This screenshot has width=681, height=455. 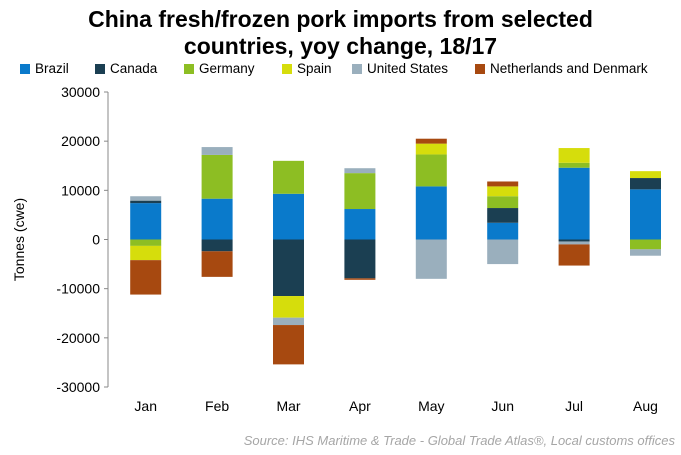 I want to click on x-tick-label: Jul, so click(x=574, y=406).